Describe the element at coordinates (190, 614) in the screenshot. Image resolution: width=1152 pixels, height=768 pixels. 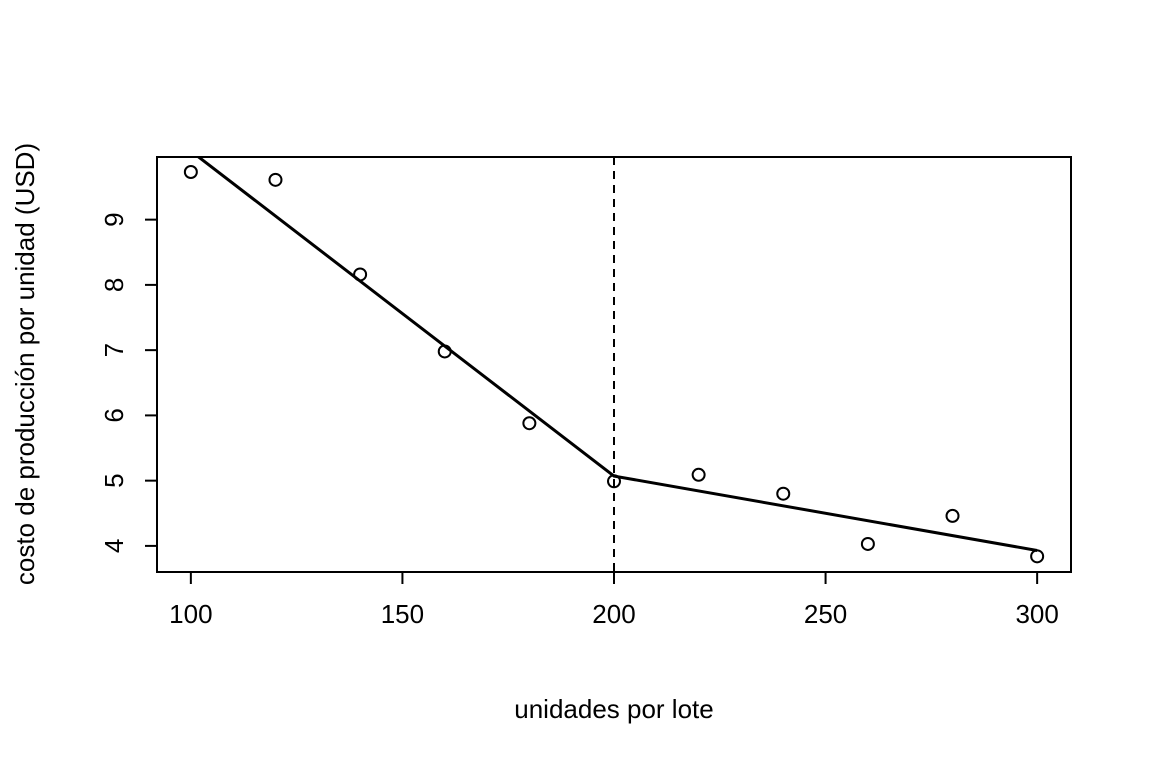
I see `x-tick-label: 100` at that location.